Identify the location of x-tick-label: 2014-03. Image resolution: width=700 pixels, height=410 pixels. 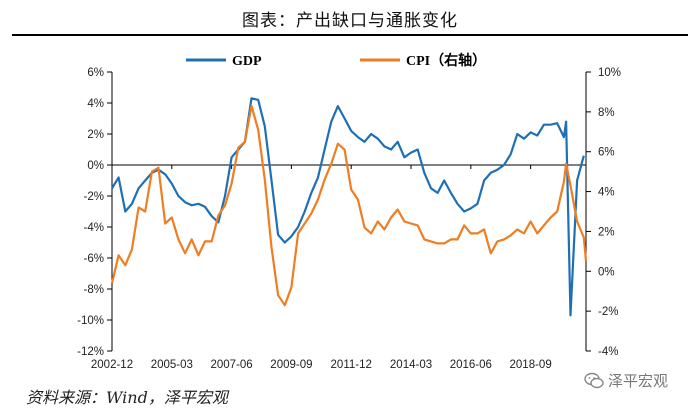
(411, 365).